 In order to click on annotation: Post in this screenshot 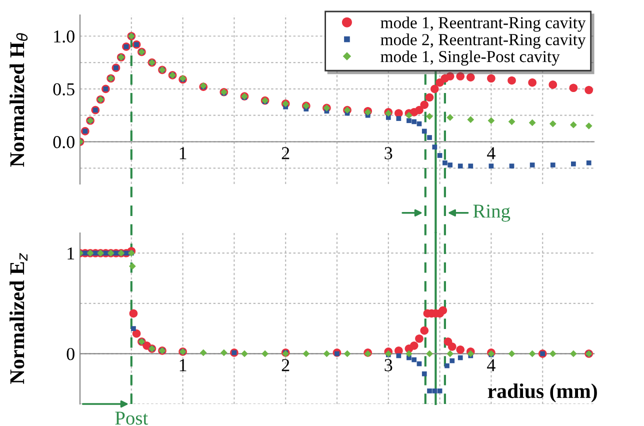, I will do `click(131, 418)`.